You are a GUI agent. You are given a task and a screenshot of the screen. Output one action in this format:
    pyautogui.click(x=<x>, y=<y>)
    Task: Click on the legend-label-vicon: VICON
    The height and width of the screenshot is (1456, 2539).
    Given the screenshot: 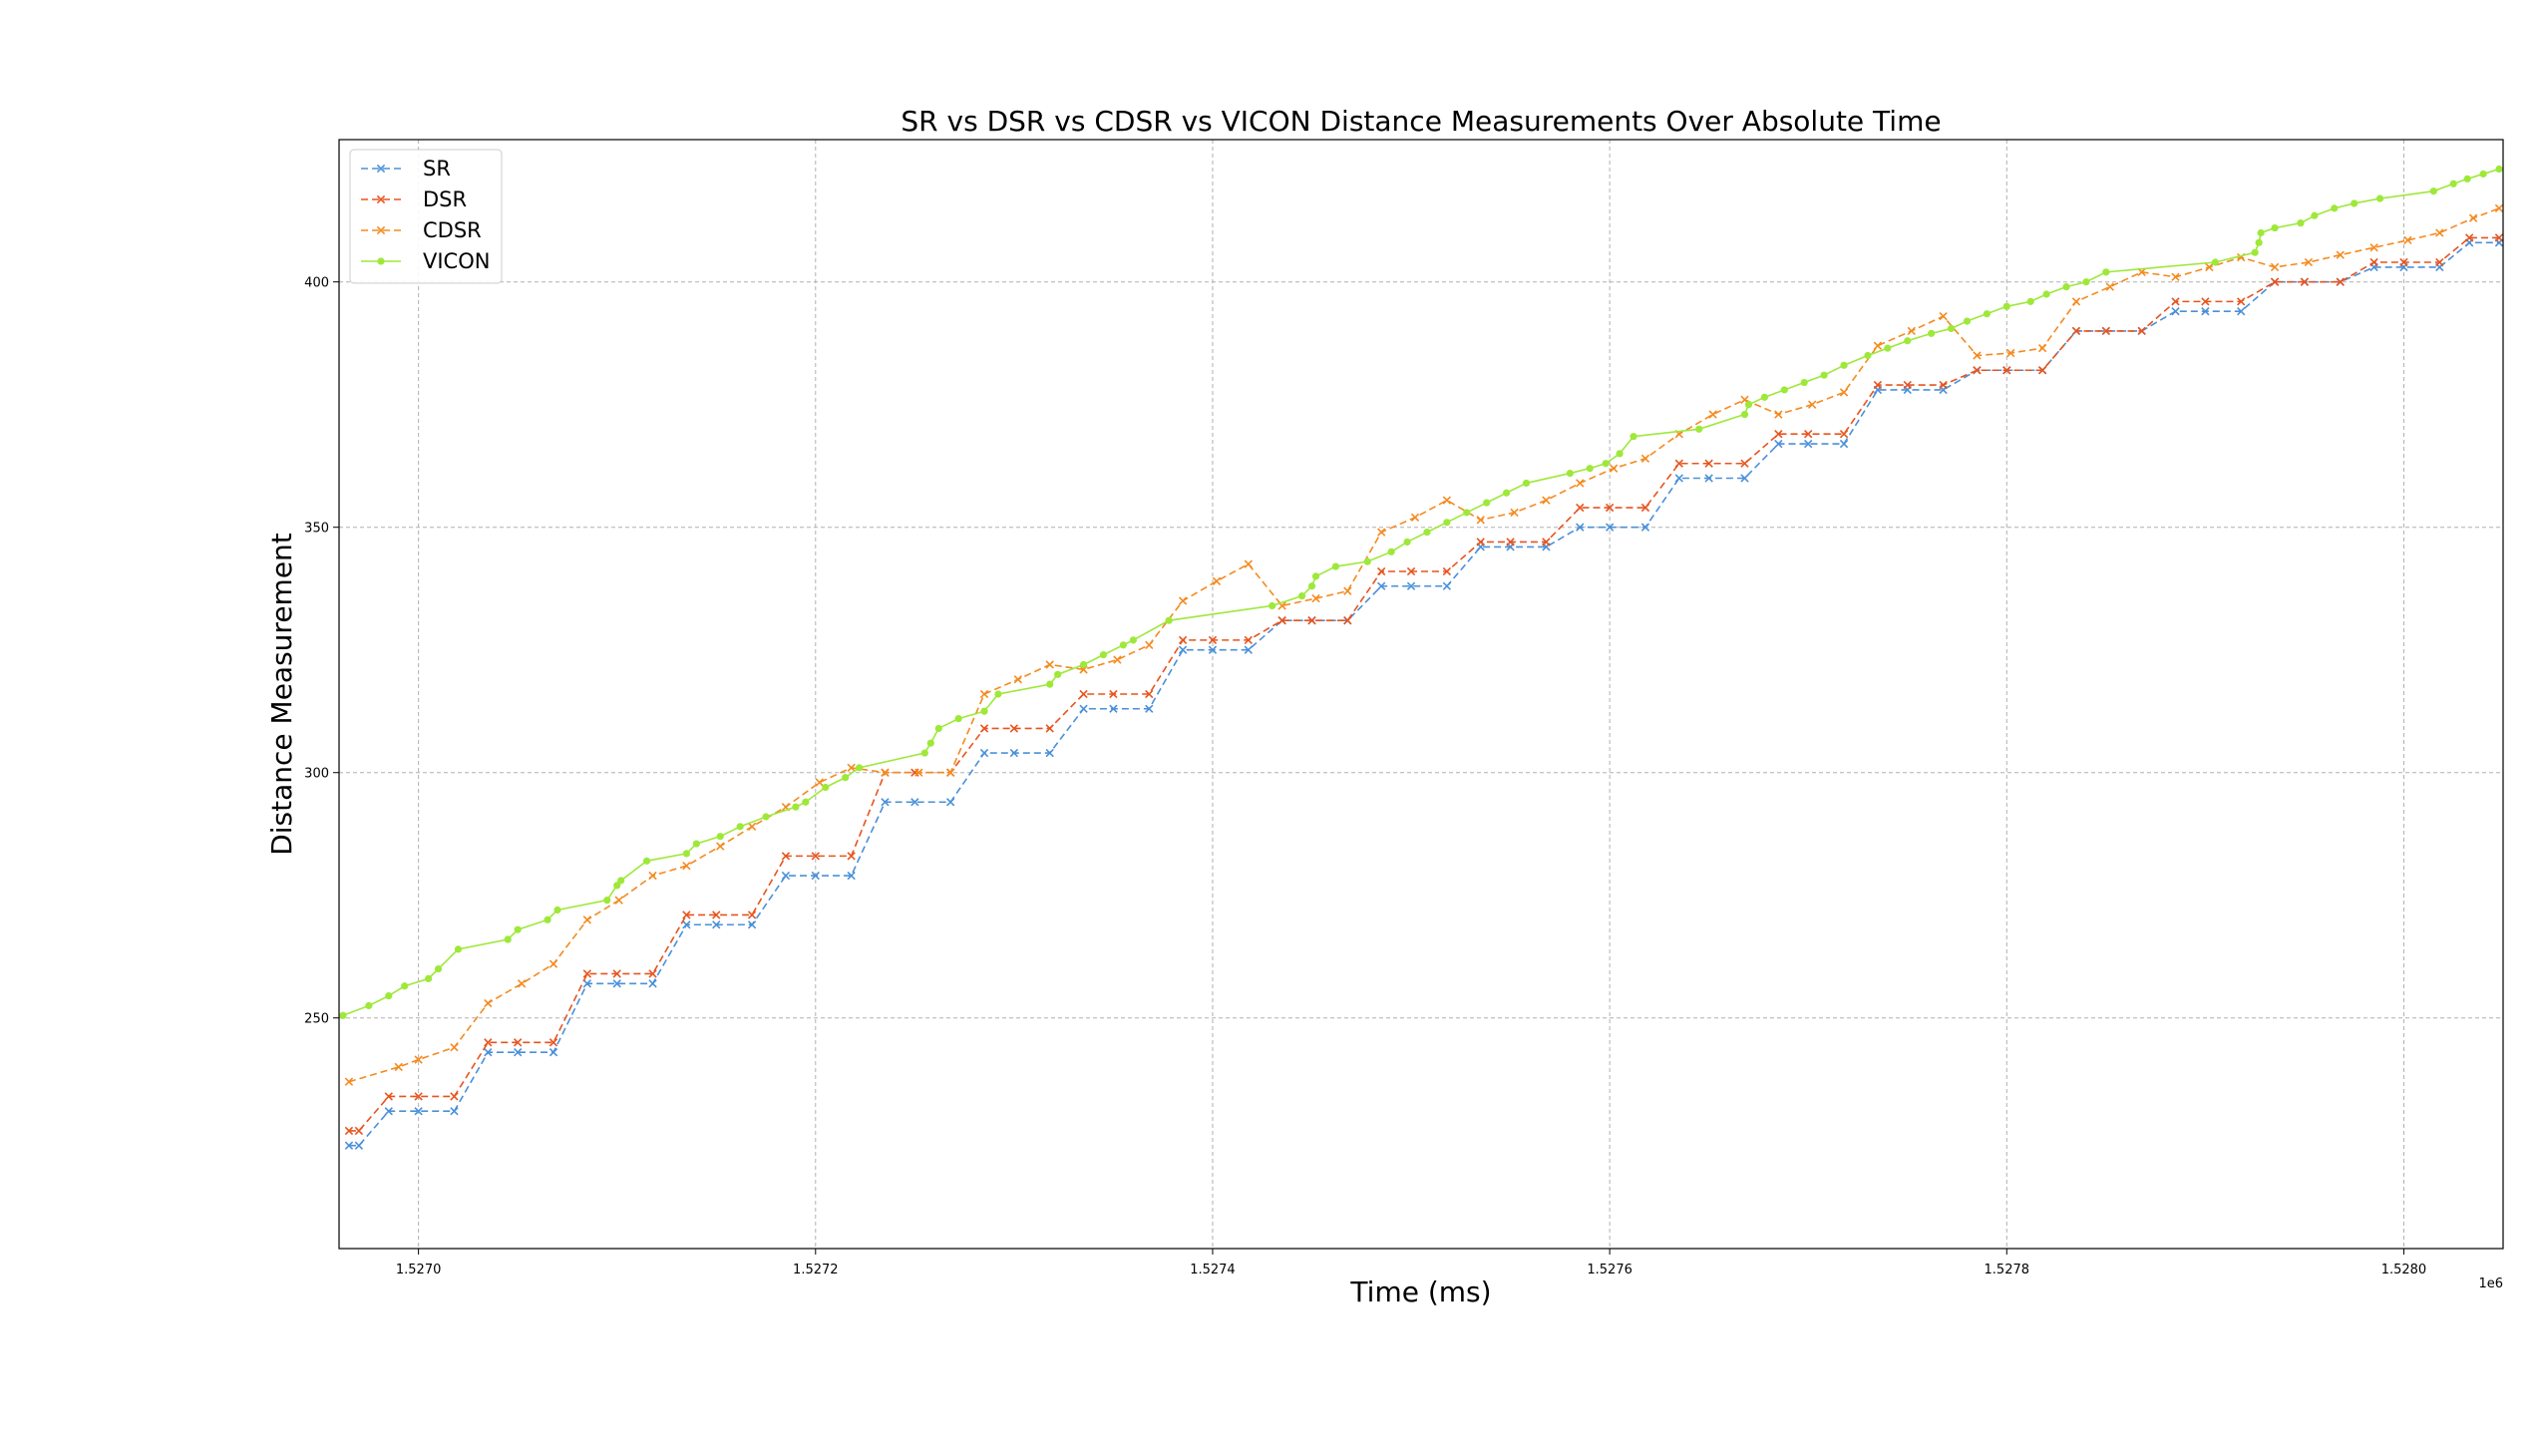 What is the action you would take?
    pyautogui.click(x=456, y=261)
    